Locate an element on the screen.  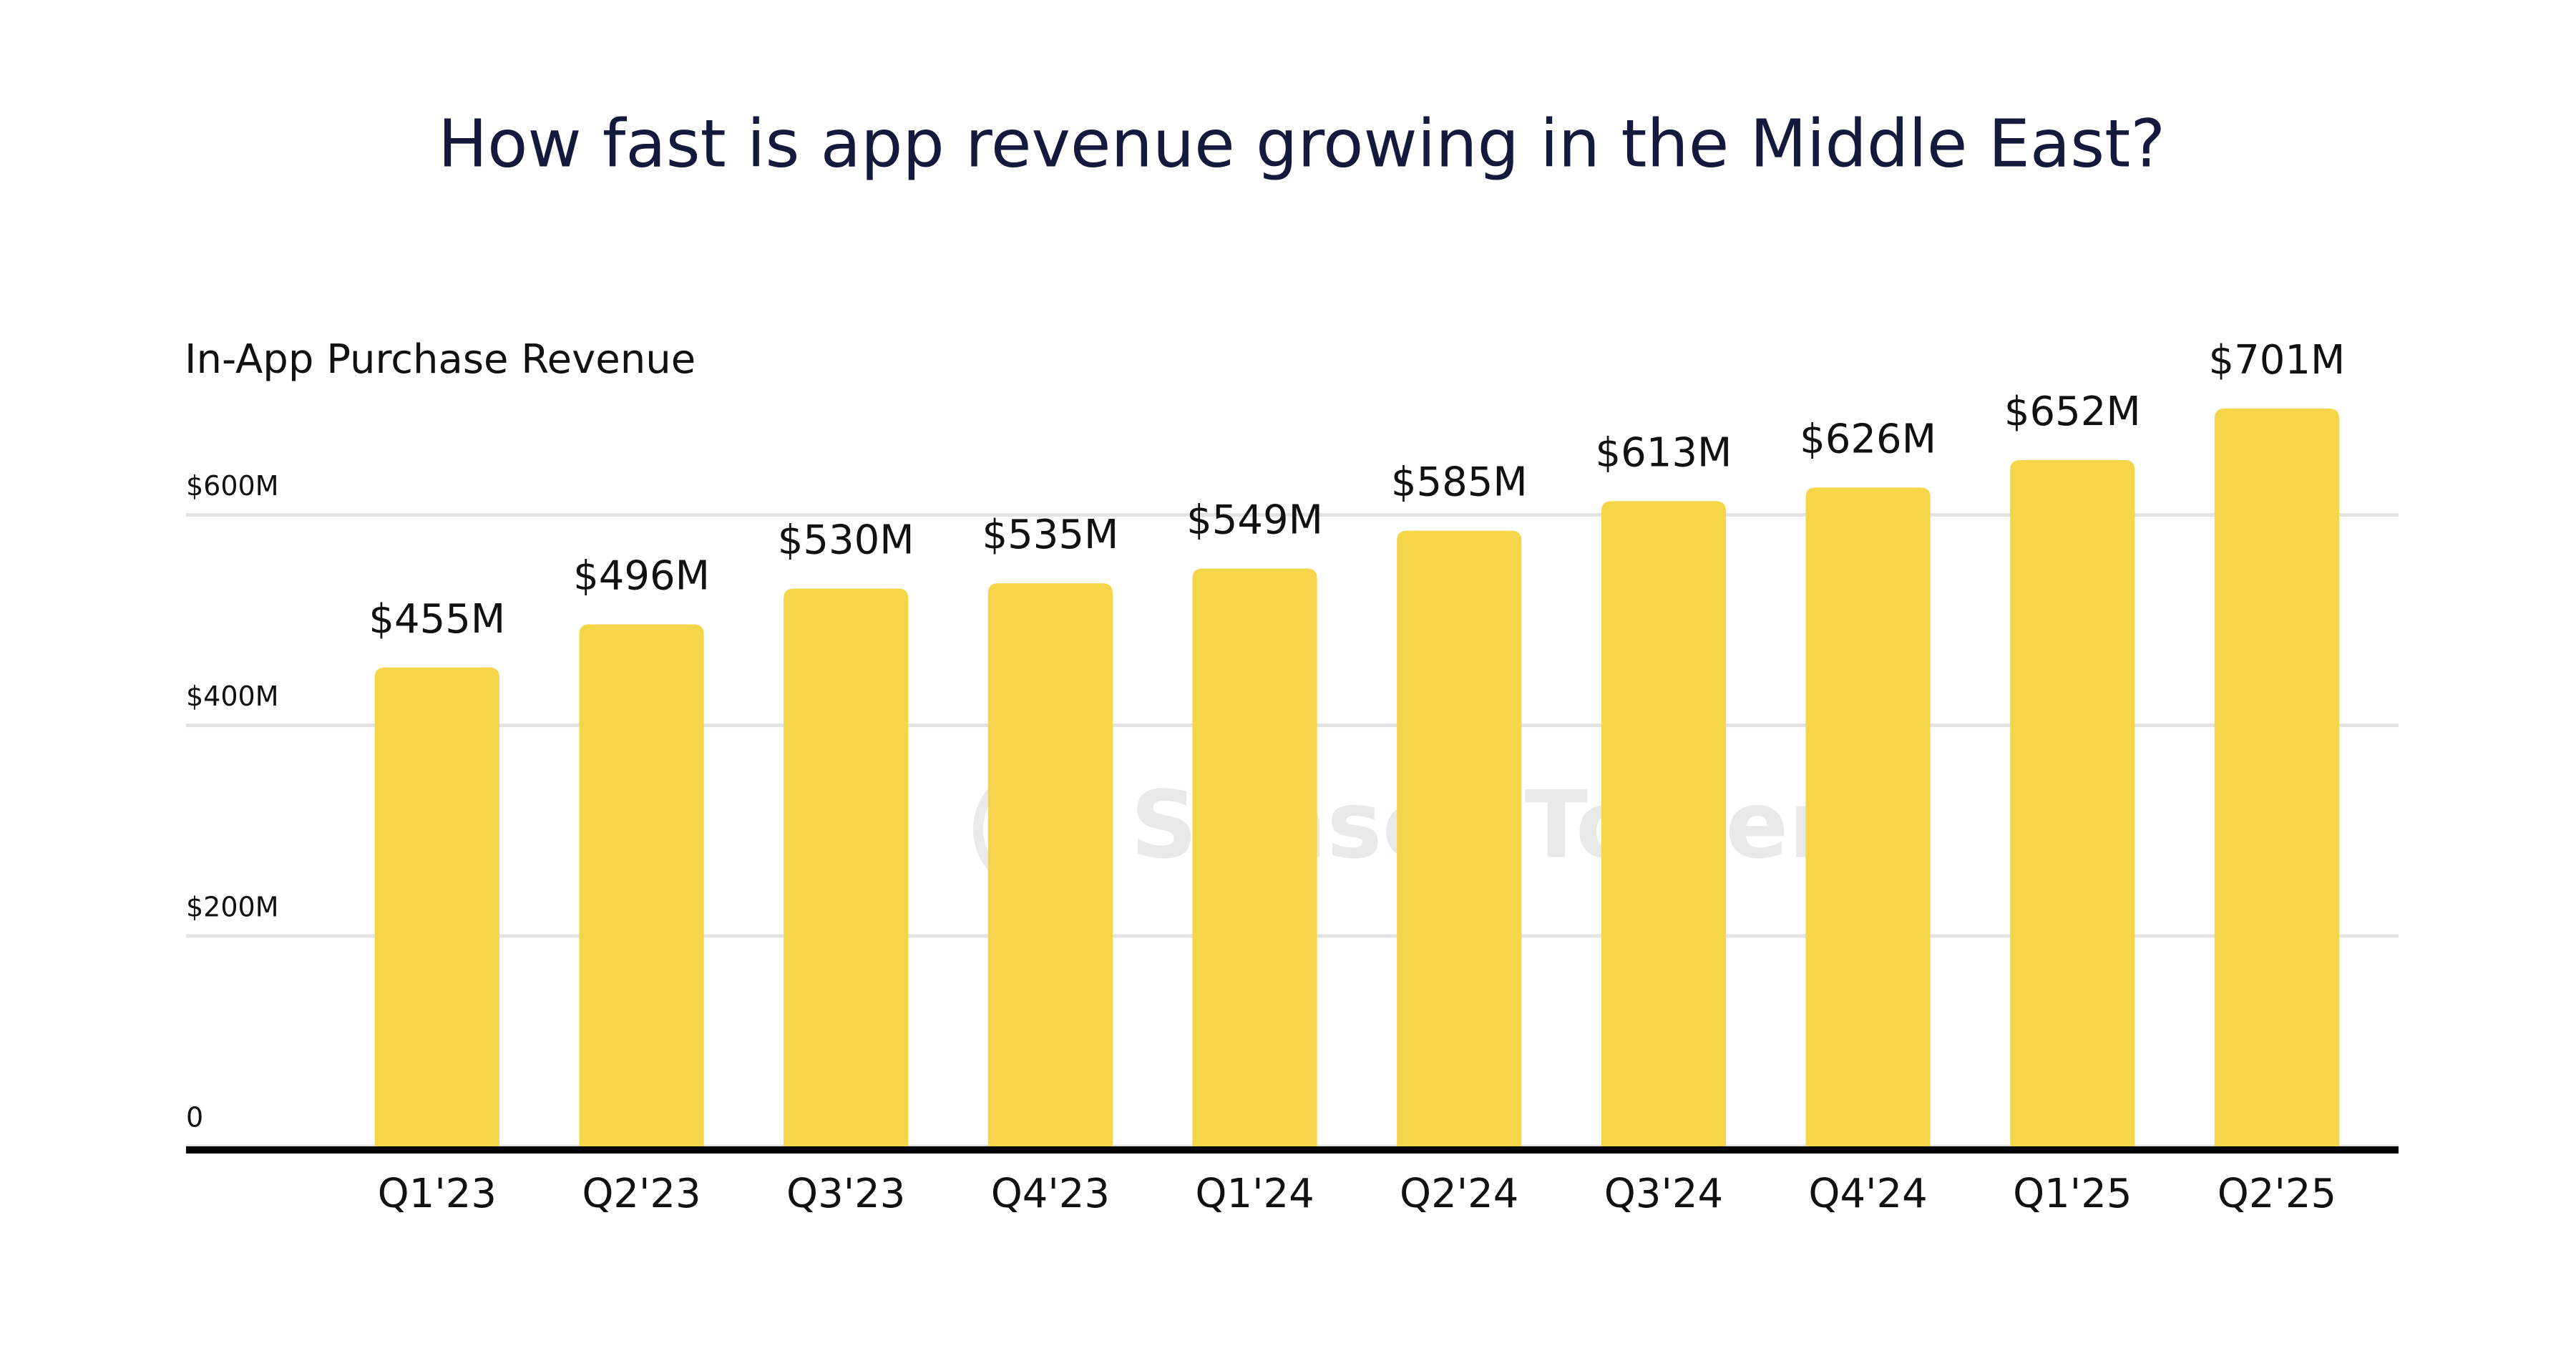
x-tick-label: Q4'24 is located at coordinates (1867, 1194).